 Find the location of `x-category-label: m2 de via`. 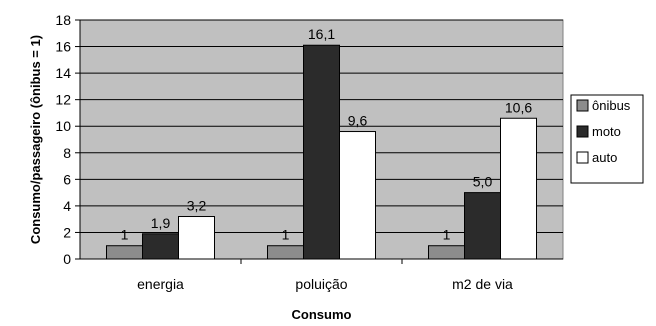

x-category-label: m2 de via is located at coordinates (482, 284).